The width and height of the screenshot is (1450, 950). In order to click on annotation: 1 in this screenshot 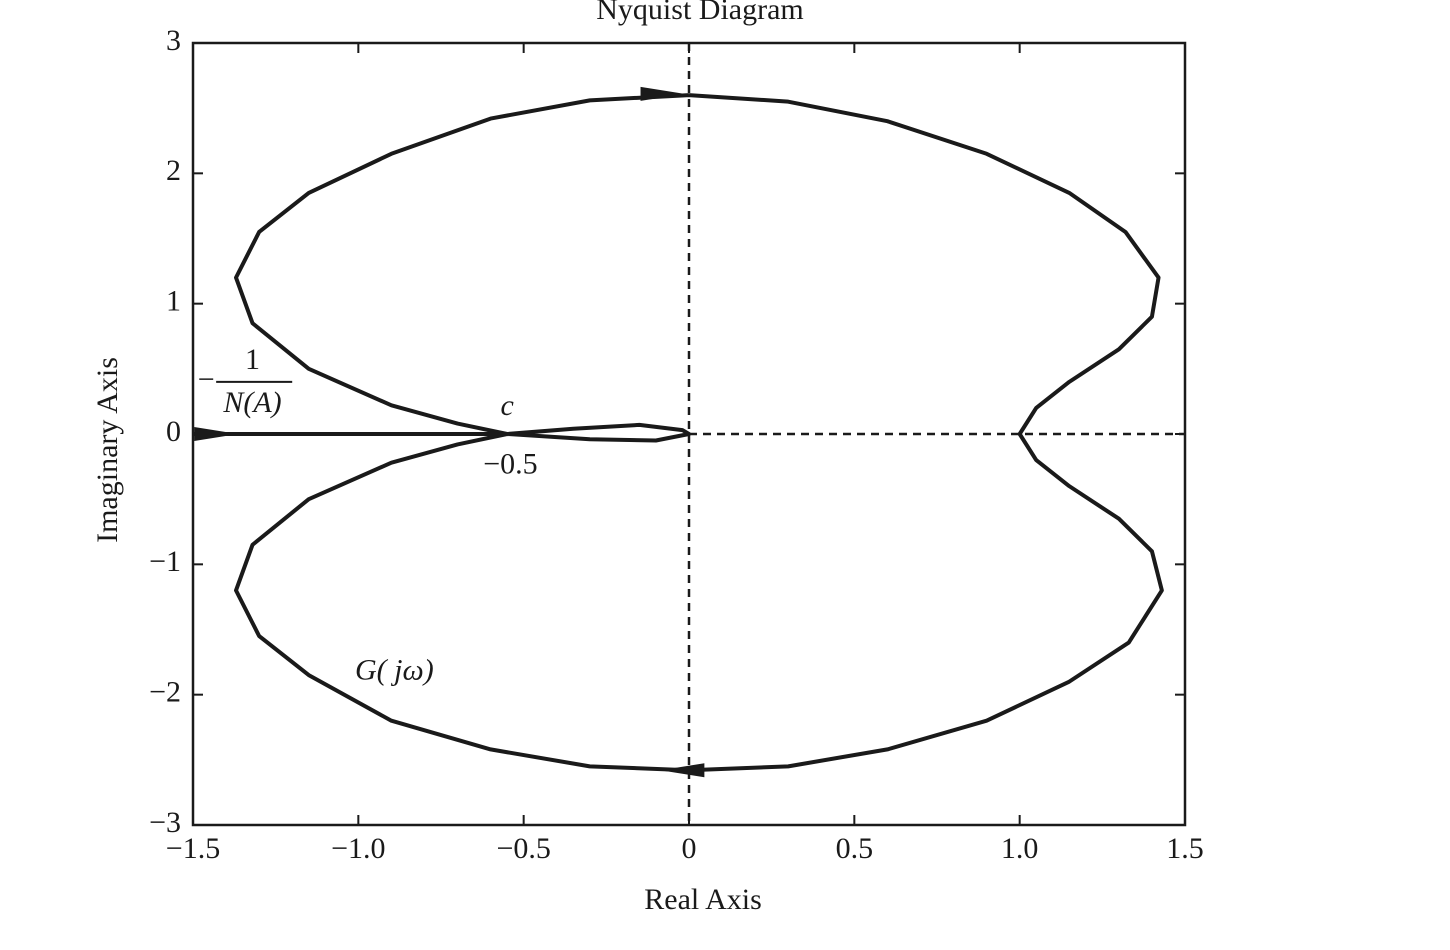, I will do `click(252, 359)`.